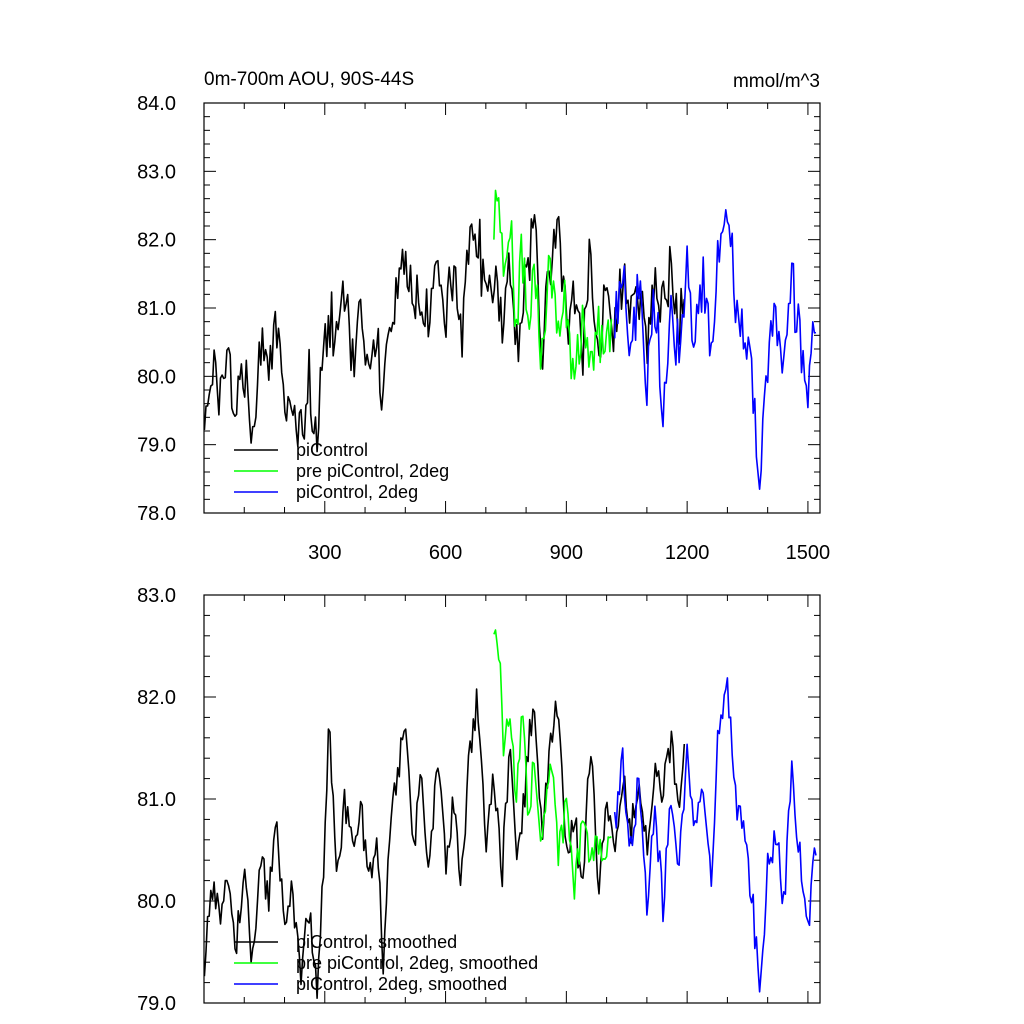 Image resolution: width=1024 pixels, height=1024 pixels. What do you see at coordinates (401, 984) in the screenshot?
I see `legend-label: piControl, 2deg, smoothed` at bounding box center [401, 984].